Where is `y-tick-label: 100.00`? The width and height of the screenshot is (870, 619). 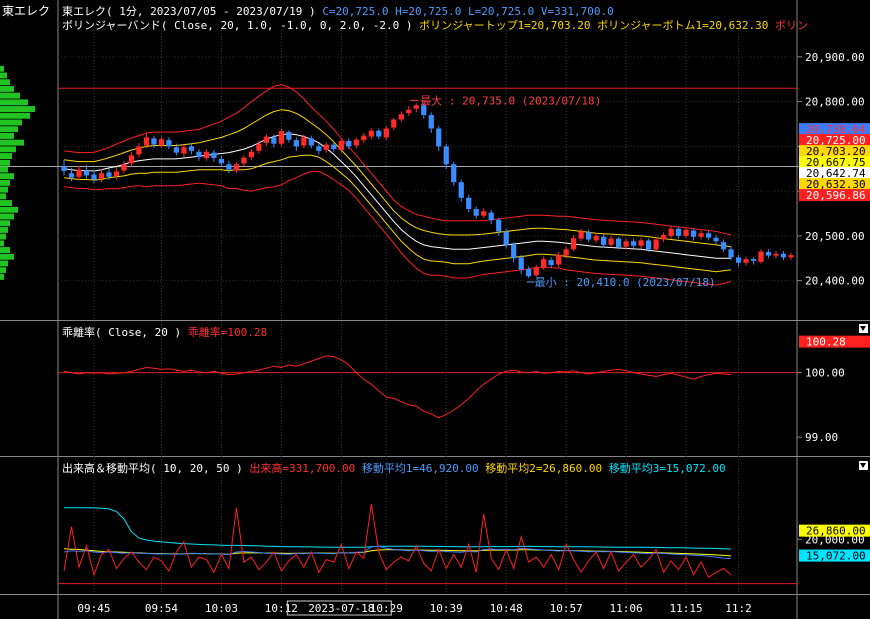 y-tick-label: 100.00 is located at coordinates (825, 373).